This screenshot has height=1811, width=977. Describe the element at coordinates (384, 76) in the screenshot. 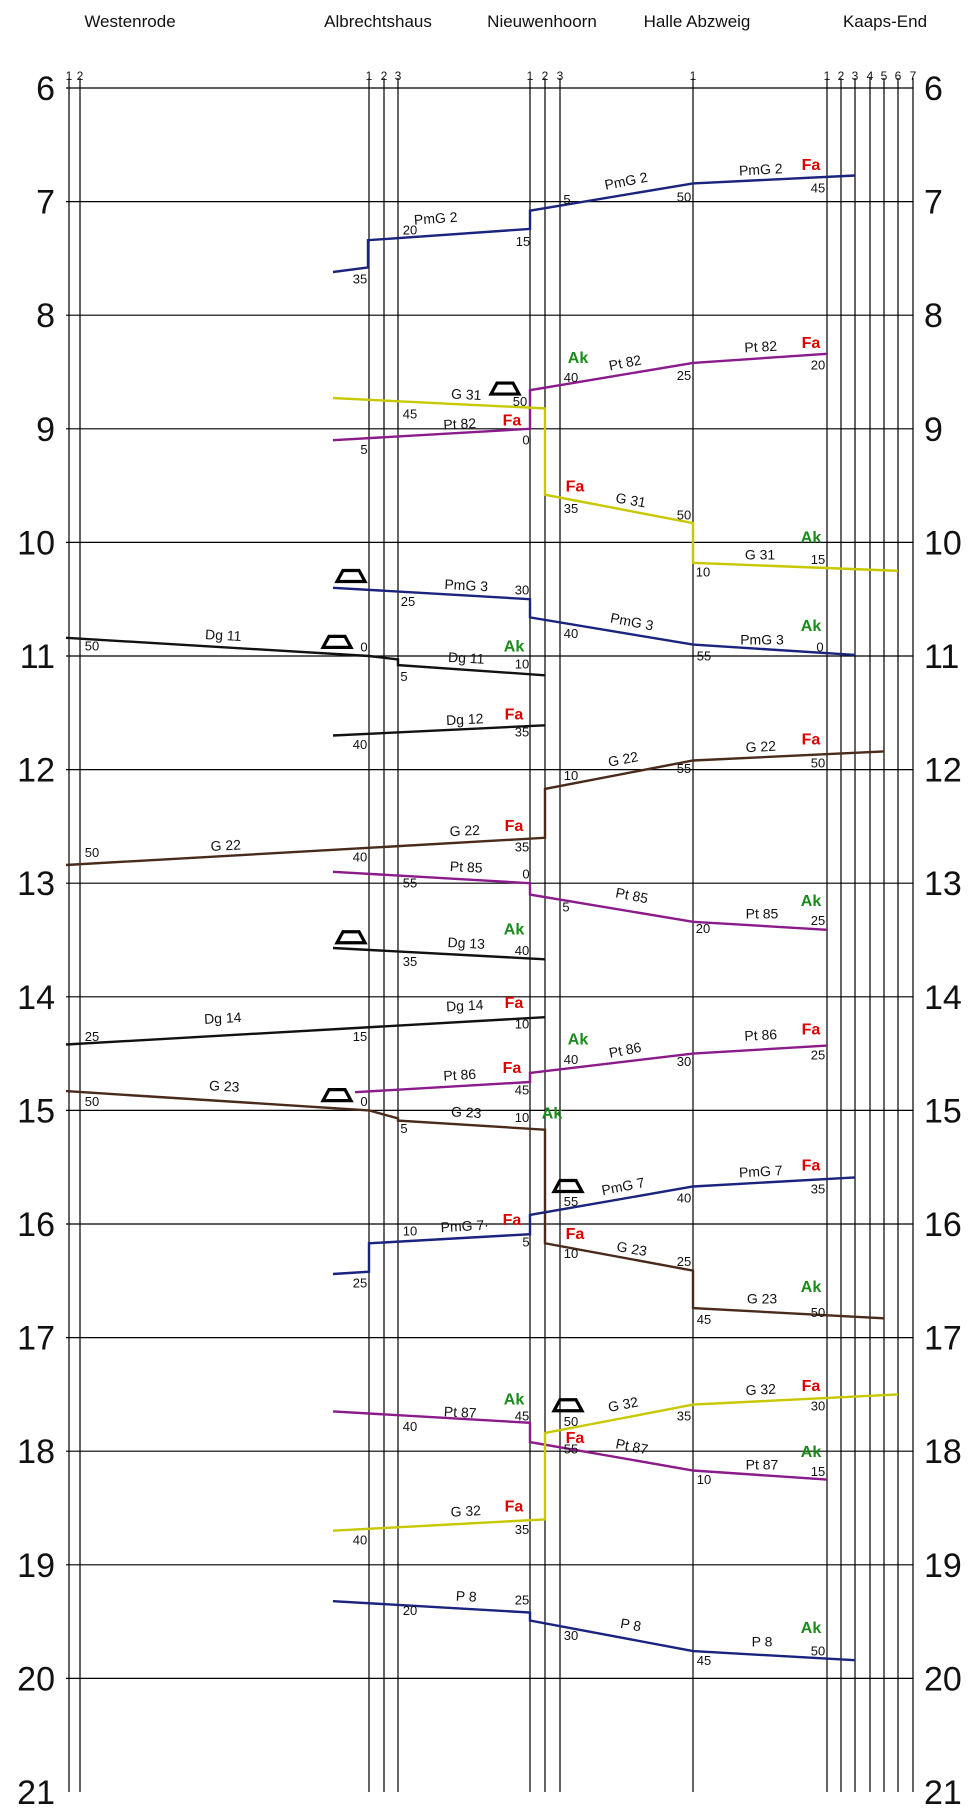

I see `track-number: 2` at that location.